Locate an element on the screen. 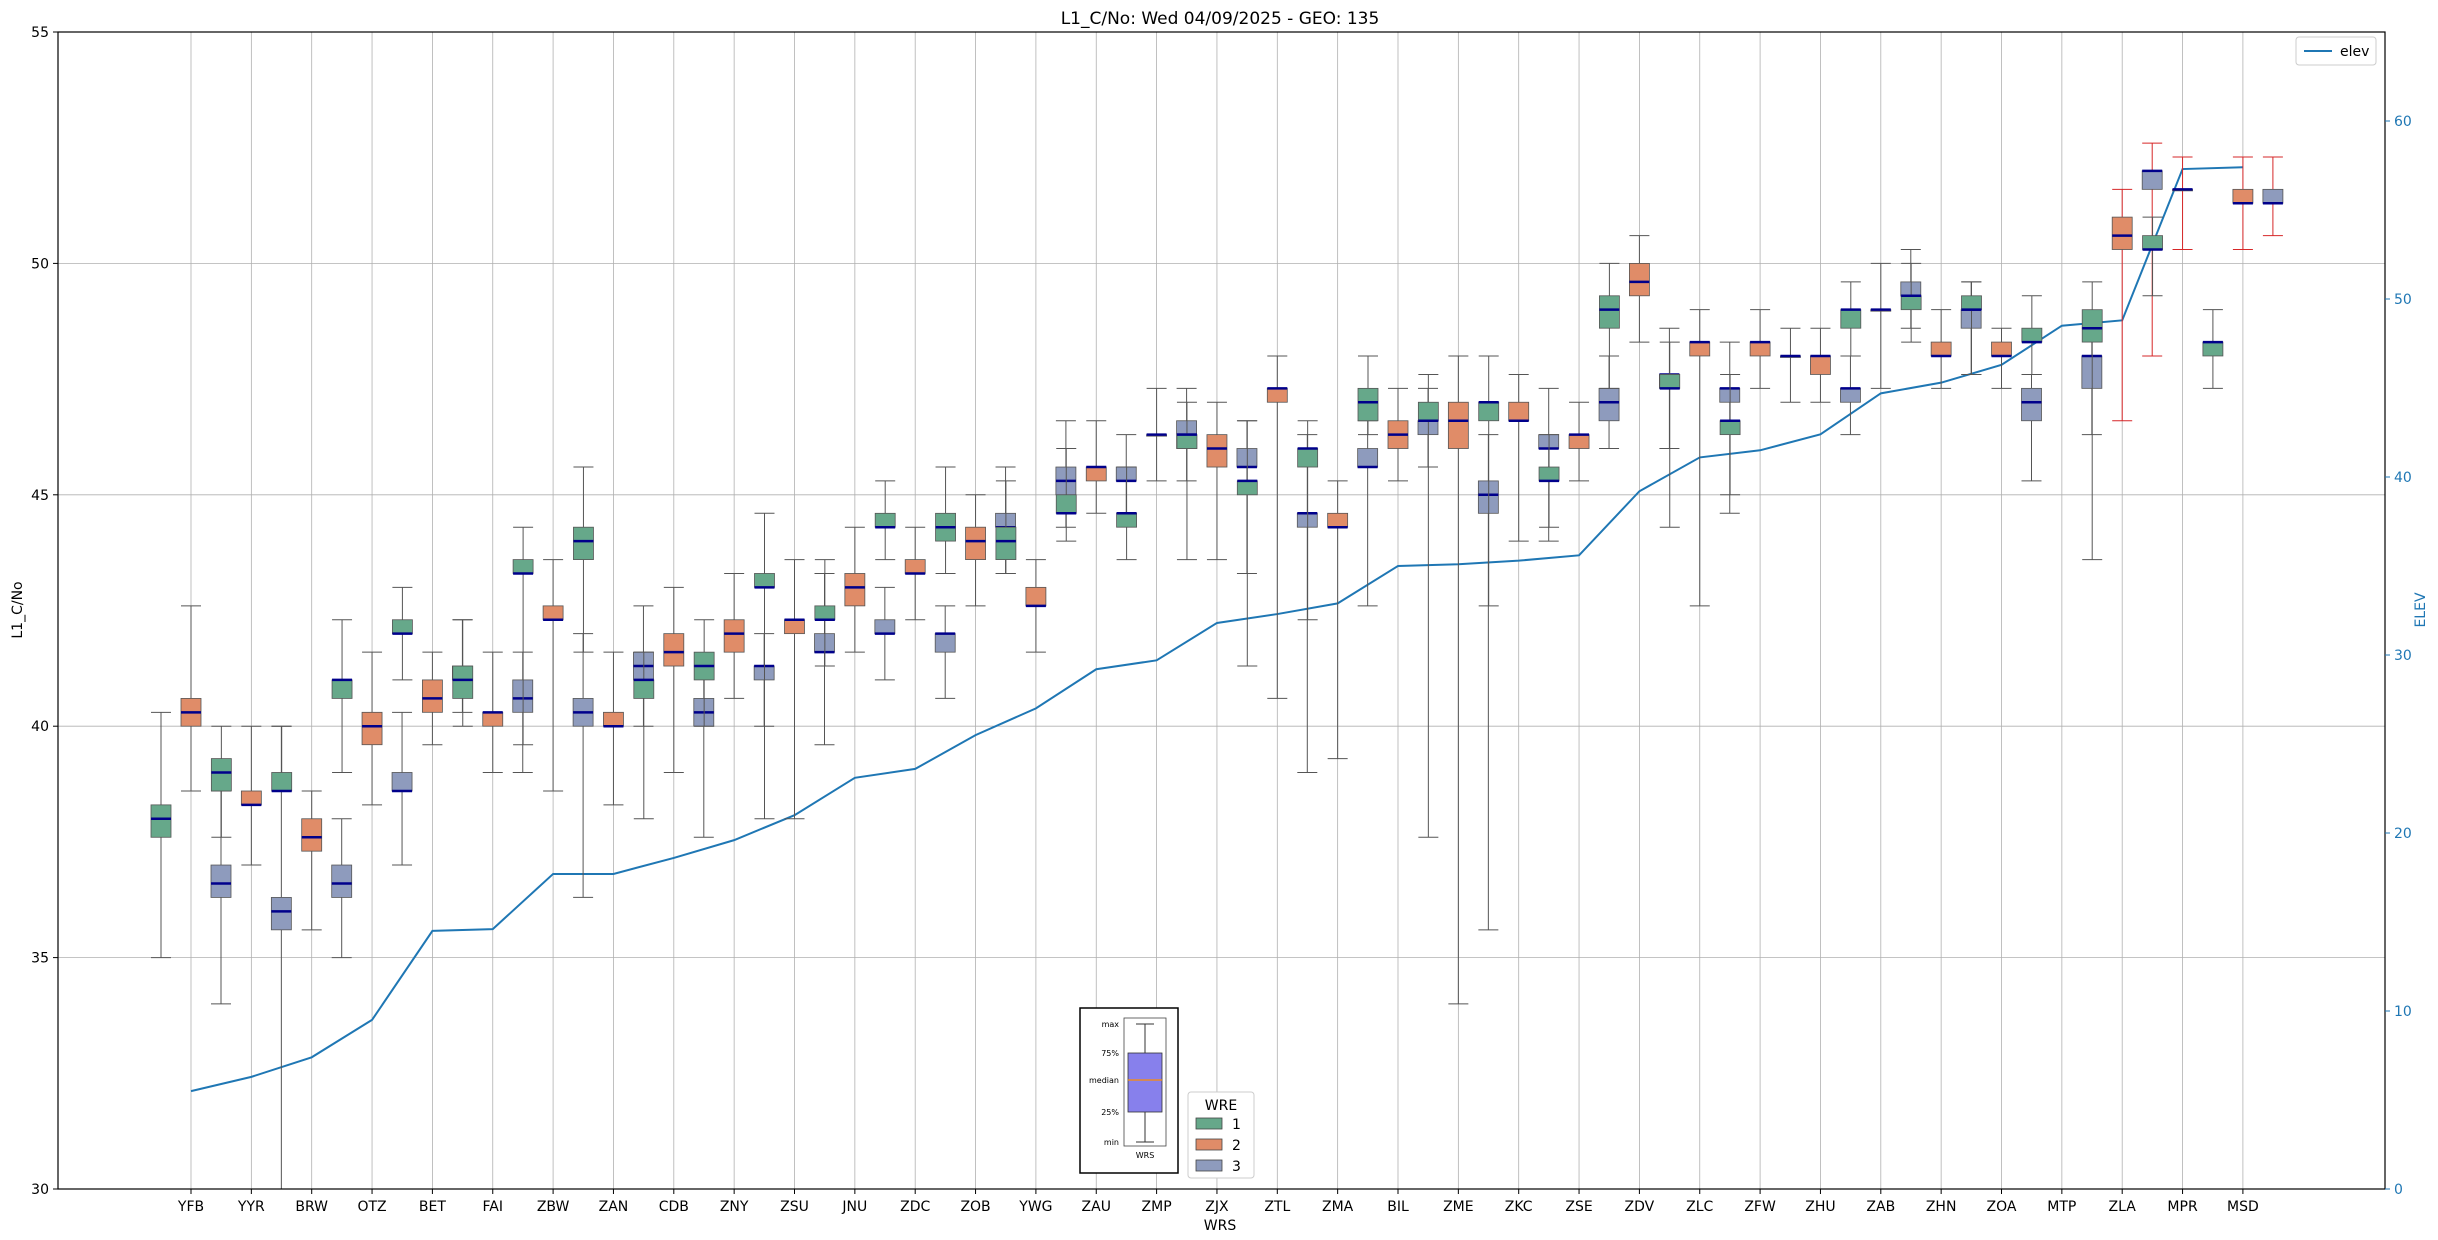 This screenshot has height=1240, width=2438. y2-tick-label: 50 is located at coordinates (2403, 300).